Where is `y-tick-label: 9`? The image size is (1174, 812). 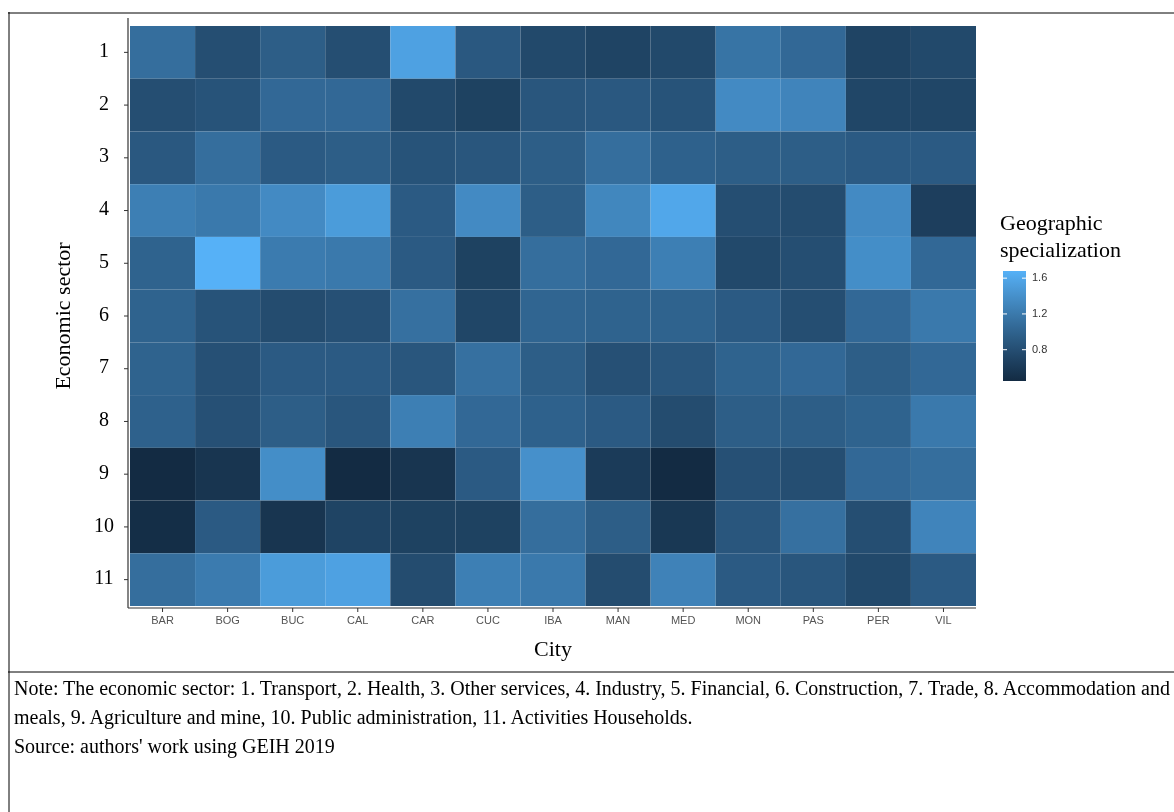 y-tick-label: 9 is located at coordinates (104, 471).